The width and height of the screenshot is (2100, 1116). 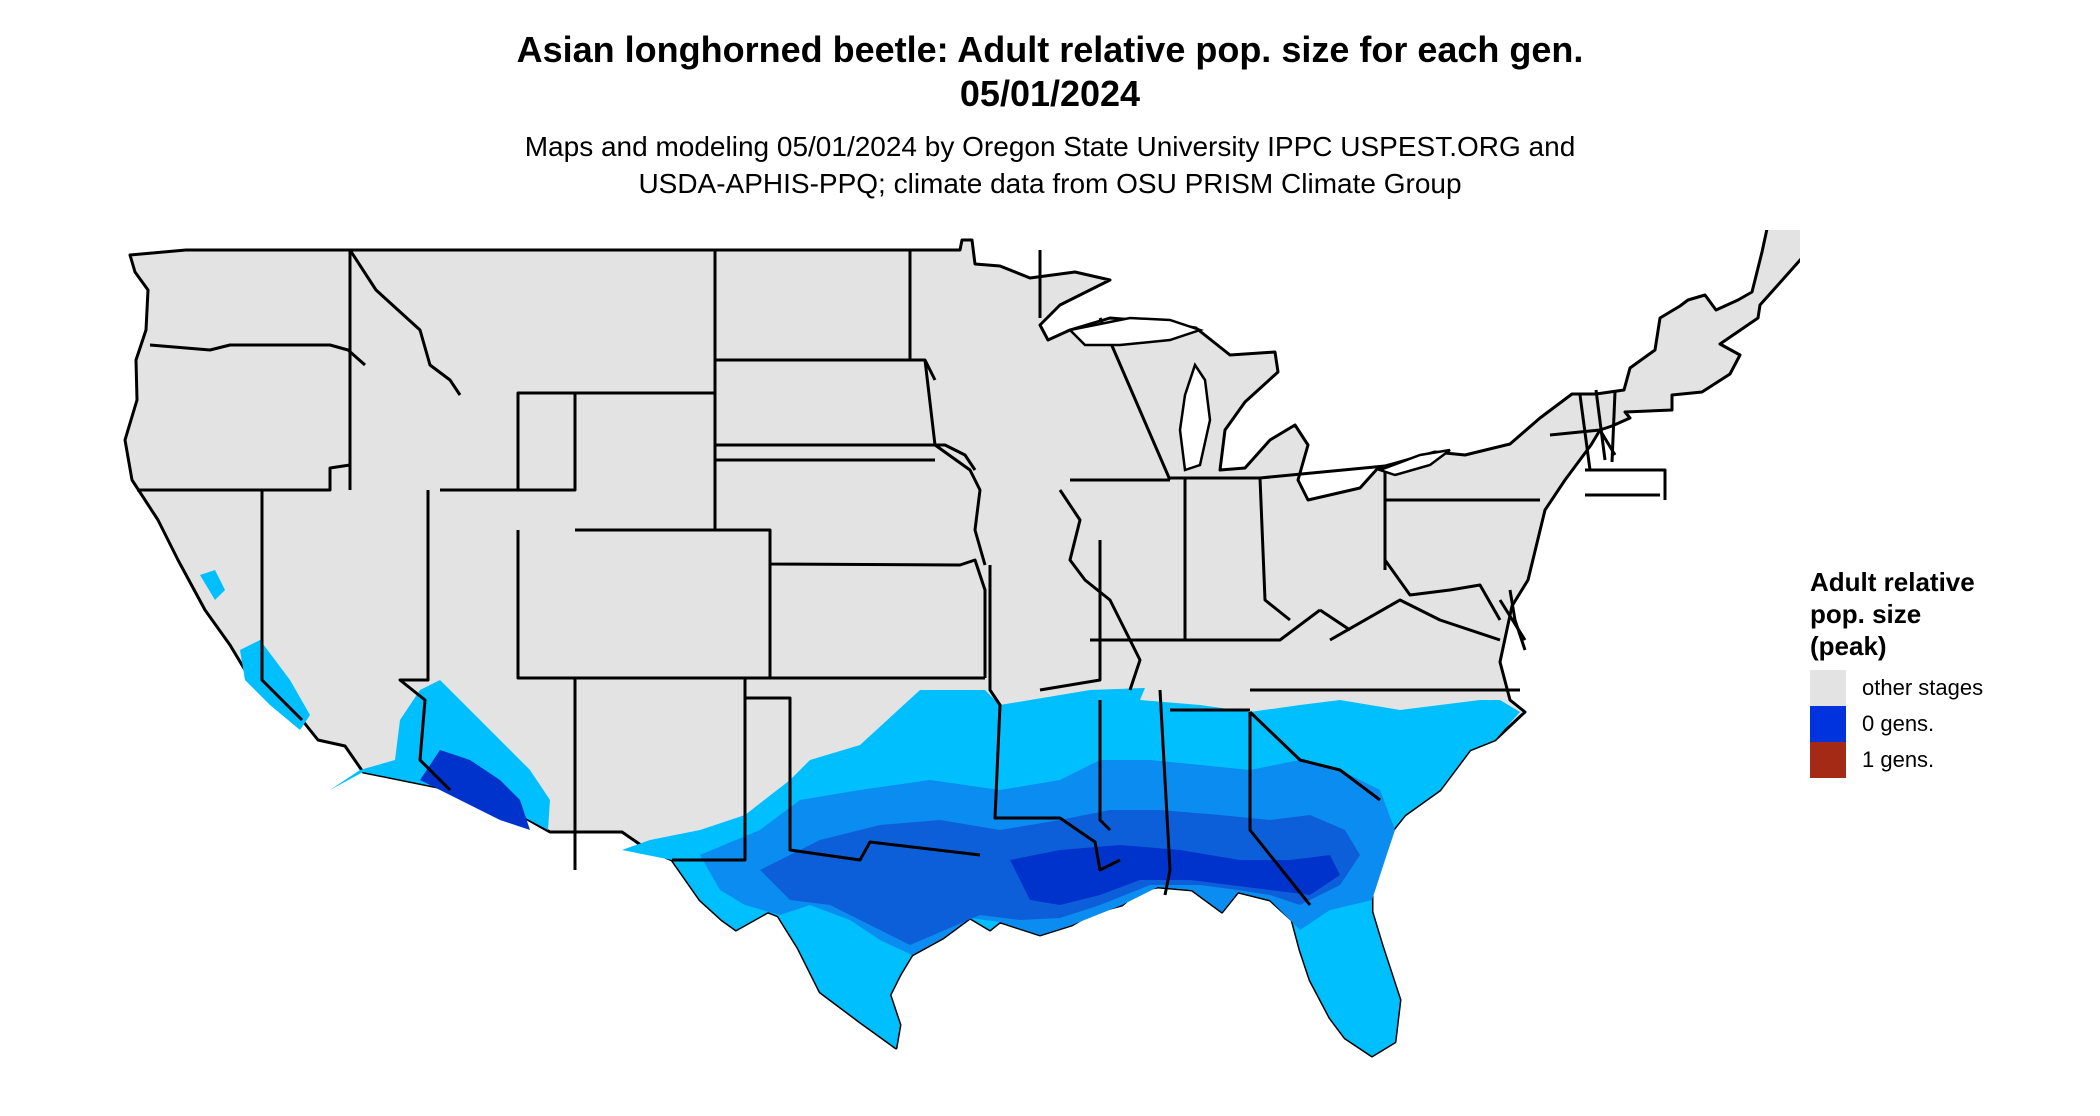 I want to click on legend-label-1-gens: 1 gens., so click(x=1898, y=759).